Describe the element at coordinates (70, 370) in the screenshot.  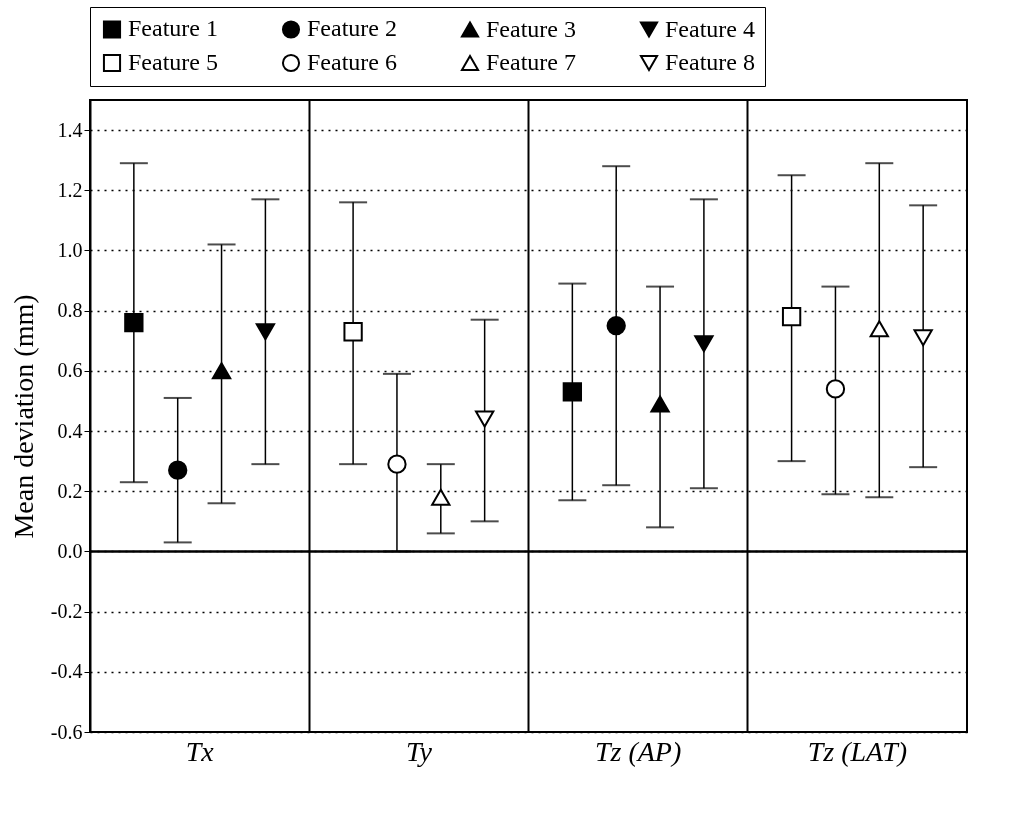
I see `y-tick-label: 0.6` at that location.